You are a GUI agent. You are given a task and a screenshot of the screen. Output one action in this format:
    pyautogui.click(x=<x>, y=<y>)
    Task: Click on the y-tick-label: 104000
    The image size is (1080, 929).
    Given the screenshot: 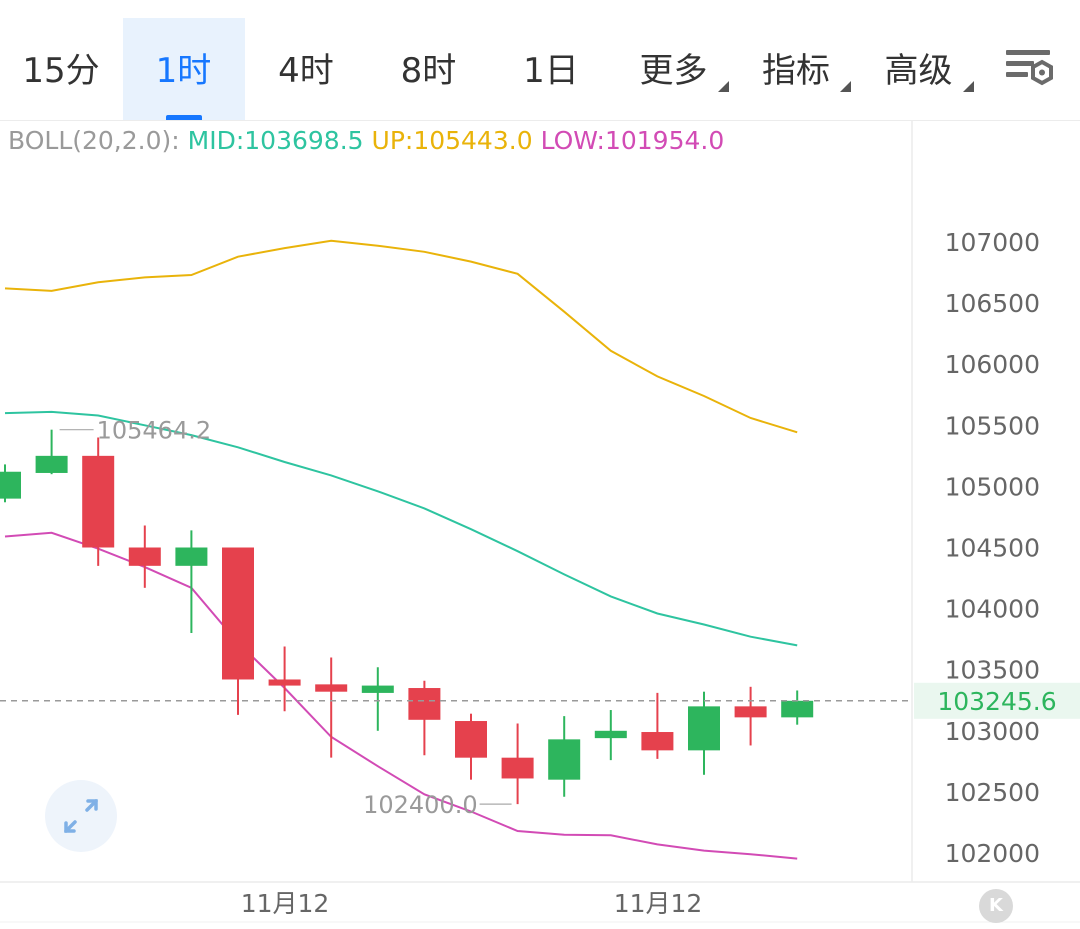 What is the action you would take?
    pyautogui.click(x=992, y=609)
    